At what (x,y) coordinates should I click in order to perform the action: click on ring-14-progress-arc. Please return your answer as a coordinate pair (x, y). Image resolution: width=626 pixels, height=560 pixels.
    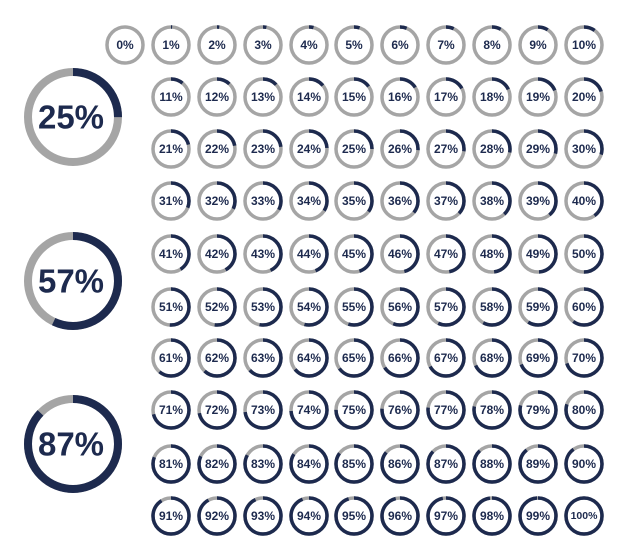
    Looking at the image, I should click on (309, 97).